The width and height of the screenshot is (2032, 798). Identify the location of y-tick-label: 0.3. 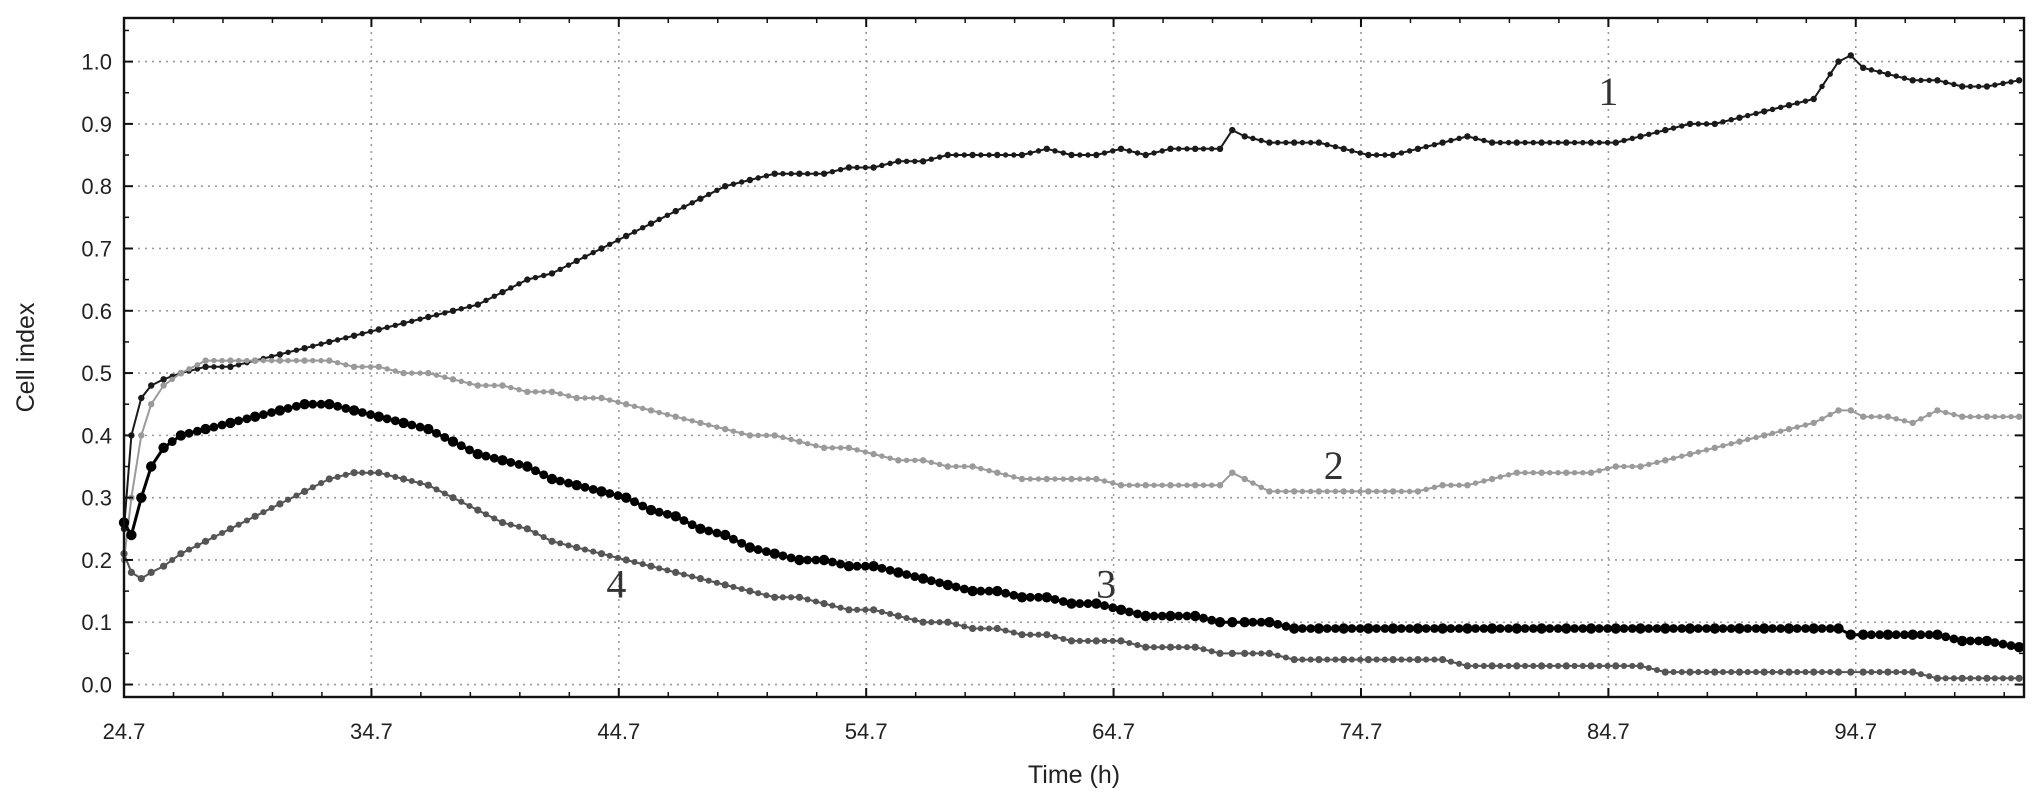
(96, 498).